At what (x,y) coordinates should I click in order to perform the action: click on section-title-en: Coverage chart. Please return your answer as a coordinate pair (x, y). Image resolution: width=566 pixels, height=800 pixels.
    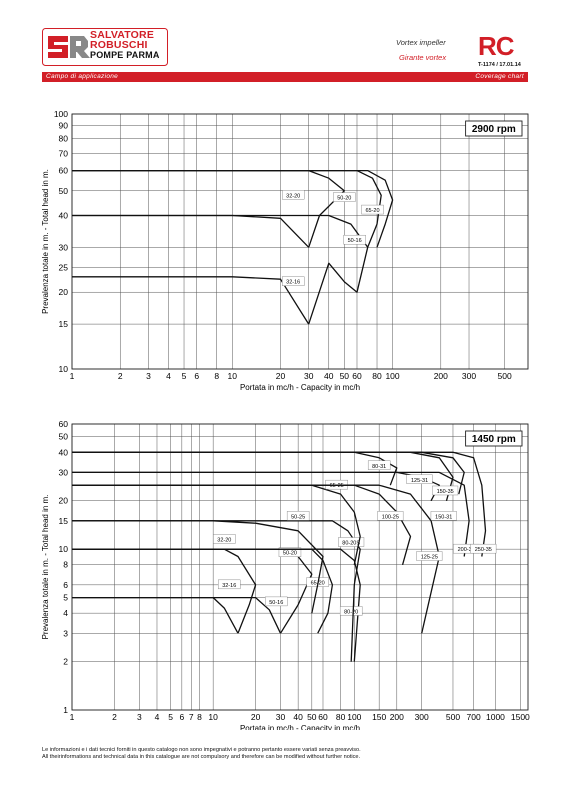
    Looking at the image, I should click on (499, 76).